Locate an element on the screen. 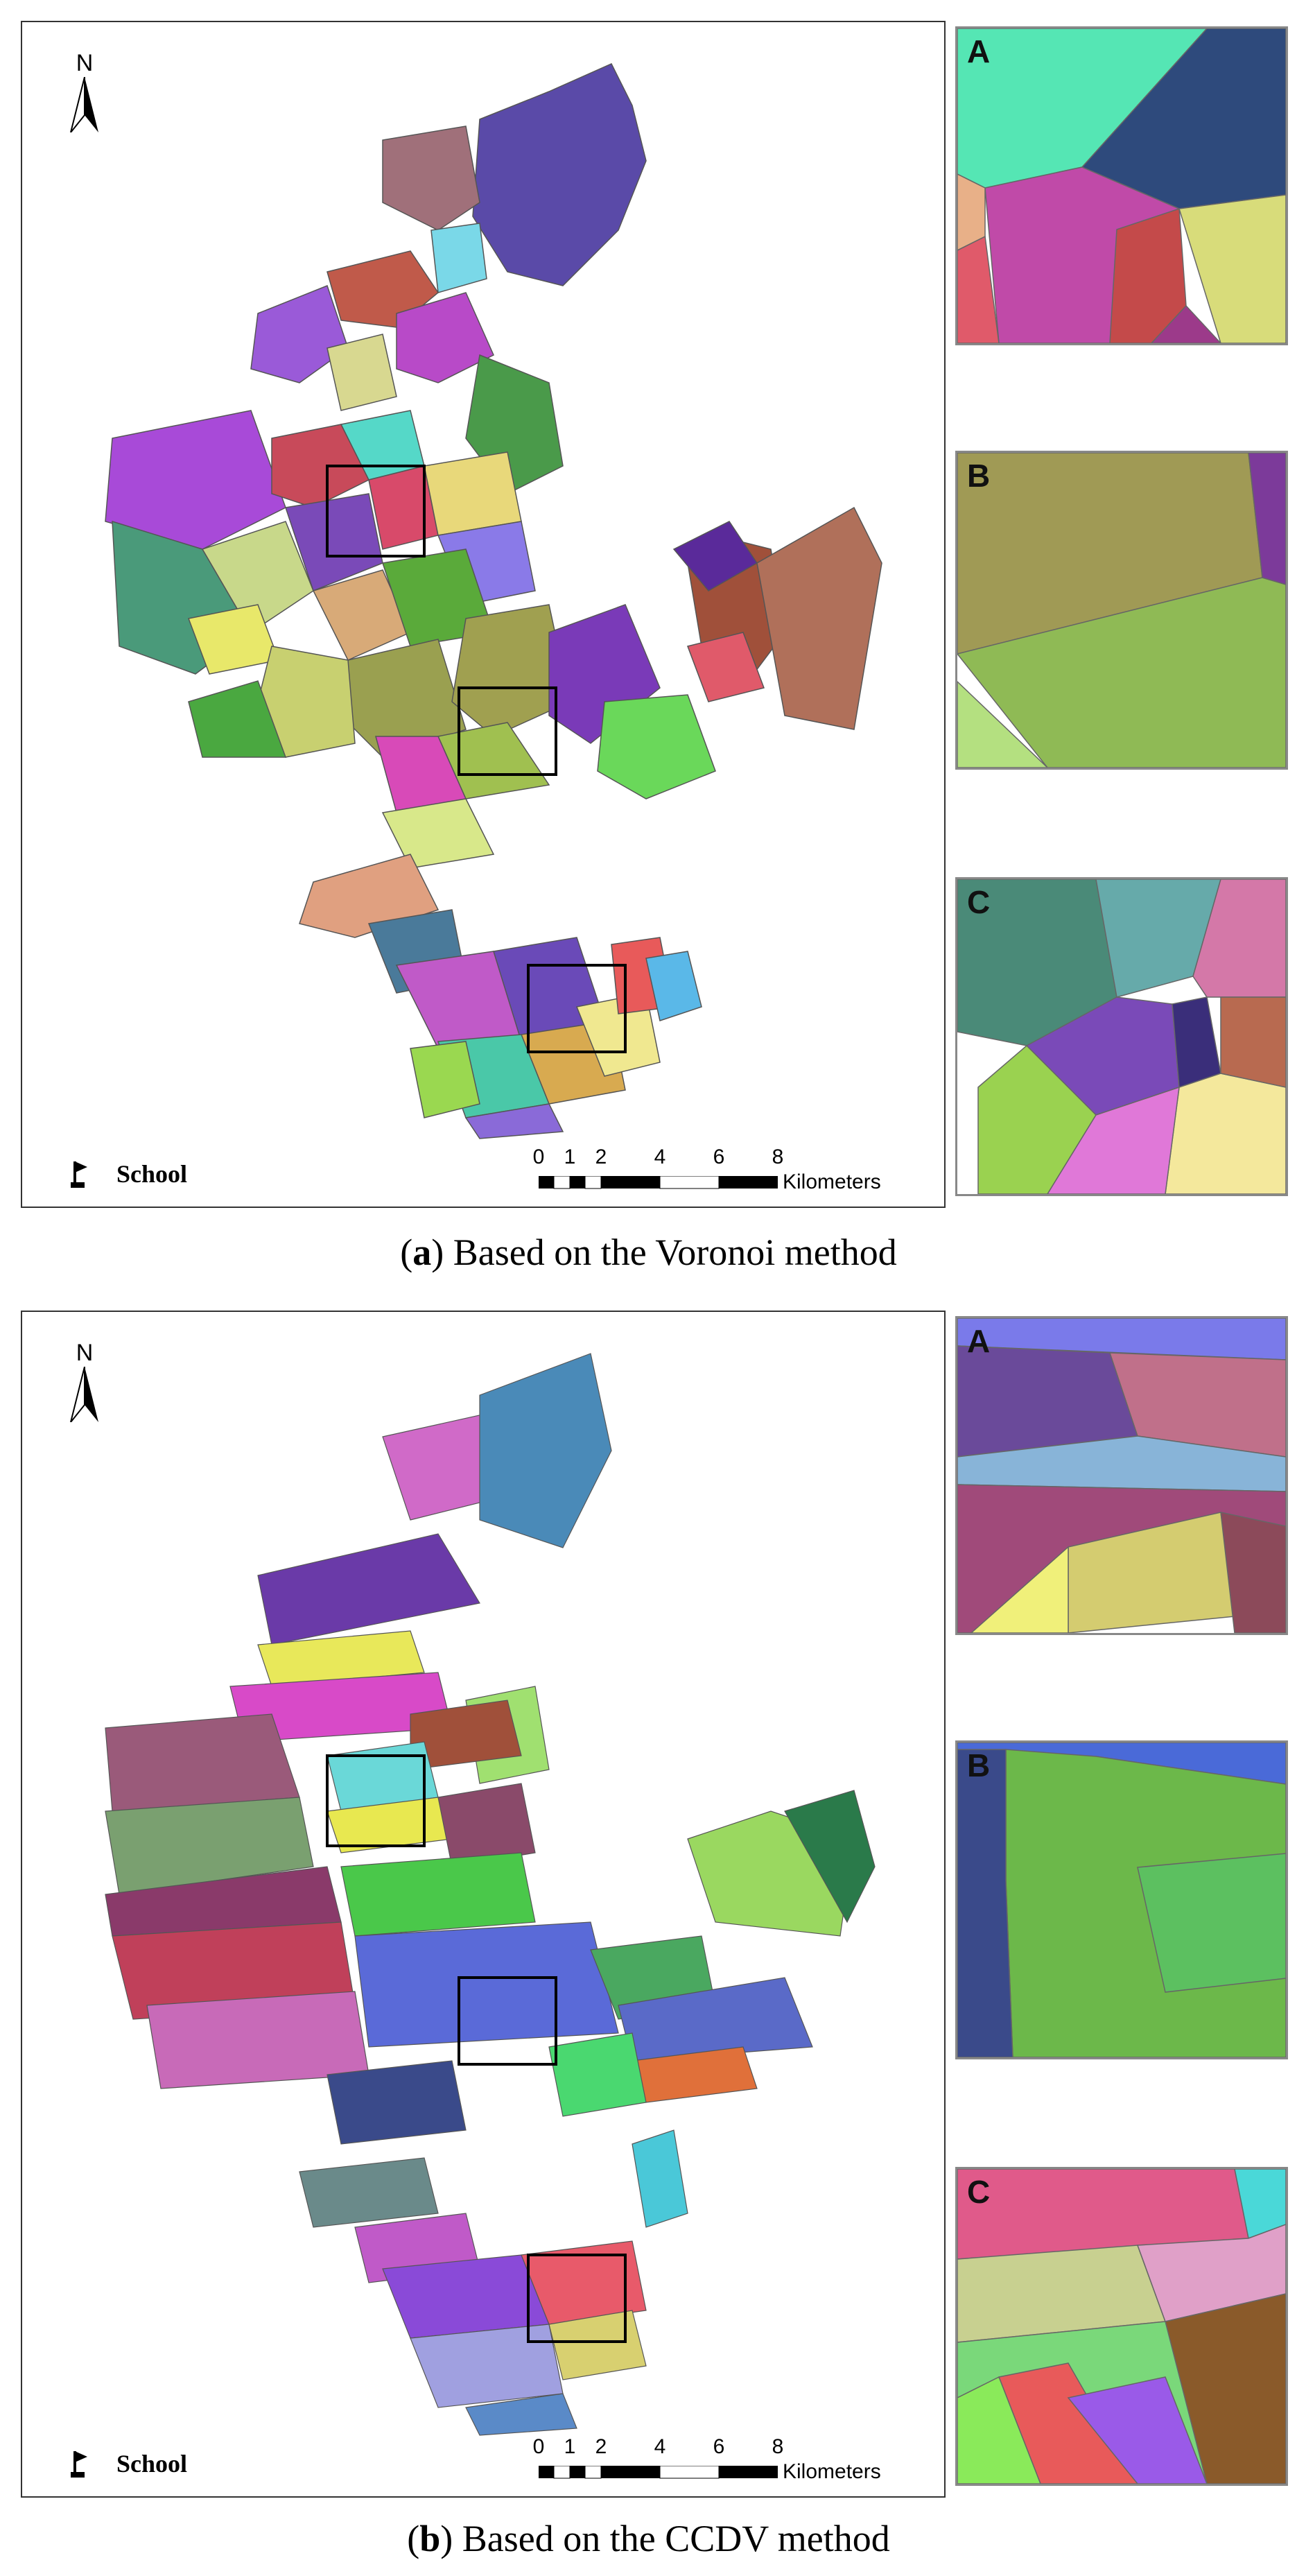  voronoi-inset-a-map is located at coordinates (1121, 185).